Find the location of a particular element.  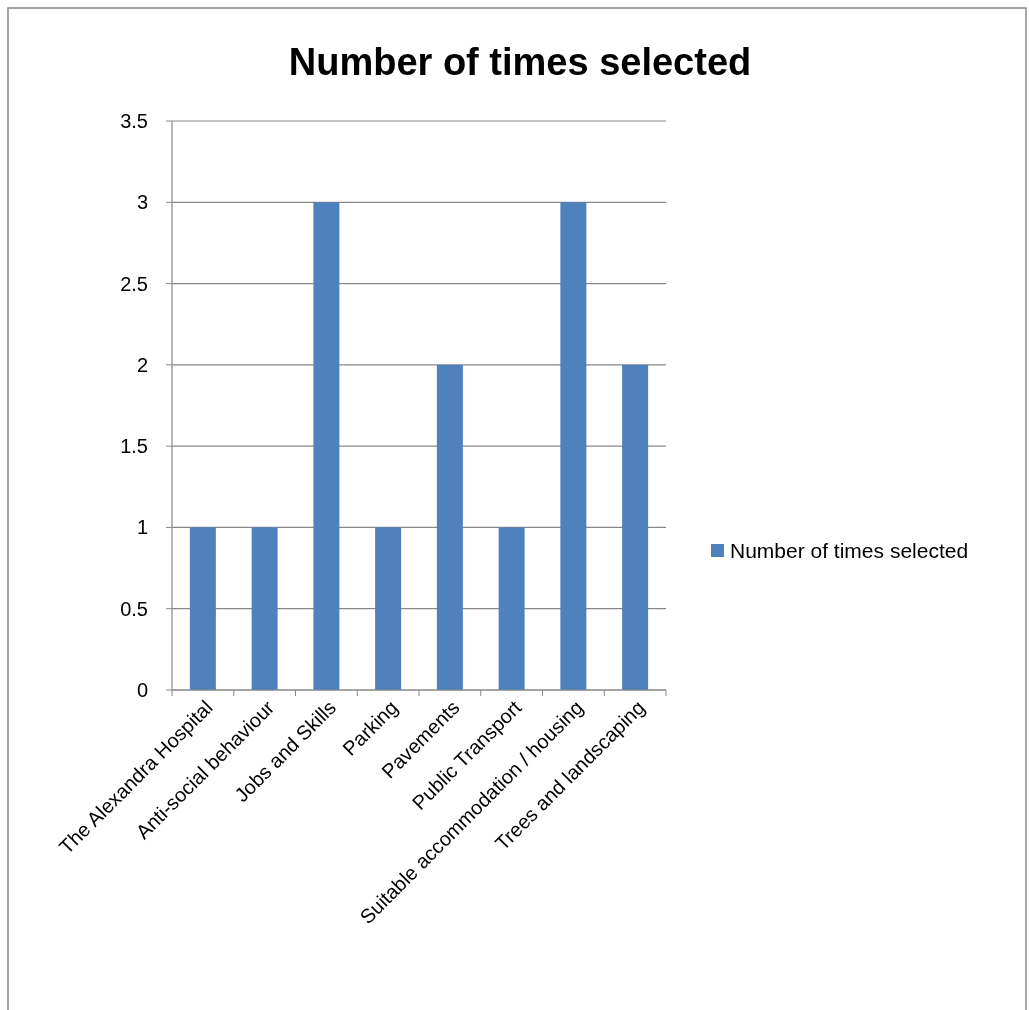

y-tick-label: 0 is located at coordinates (142, 690).